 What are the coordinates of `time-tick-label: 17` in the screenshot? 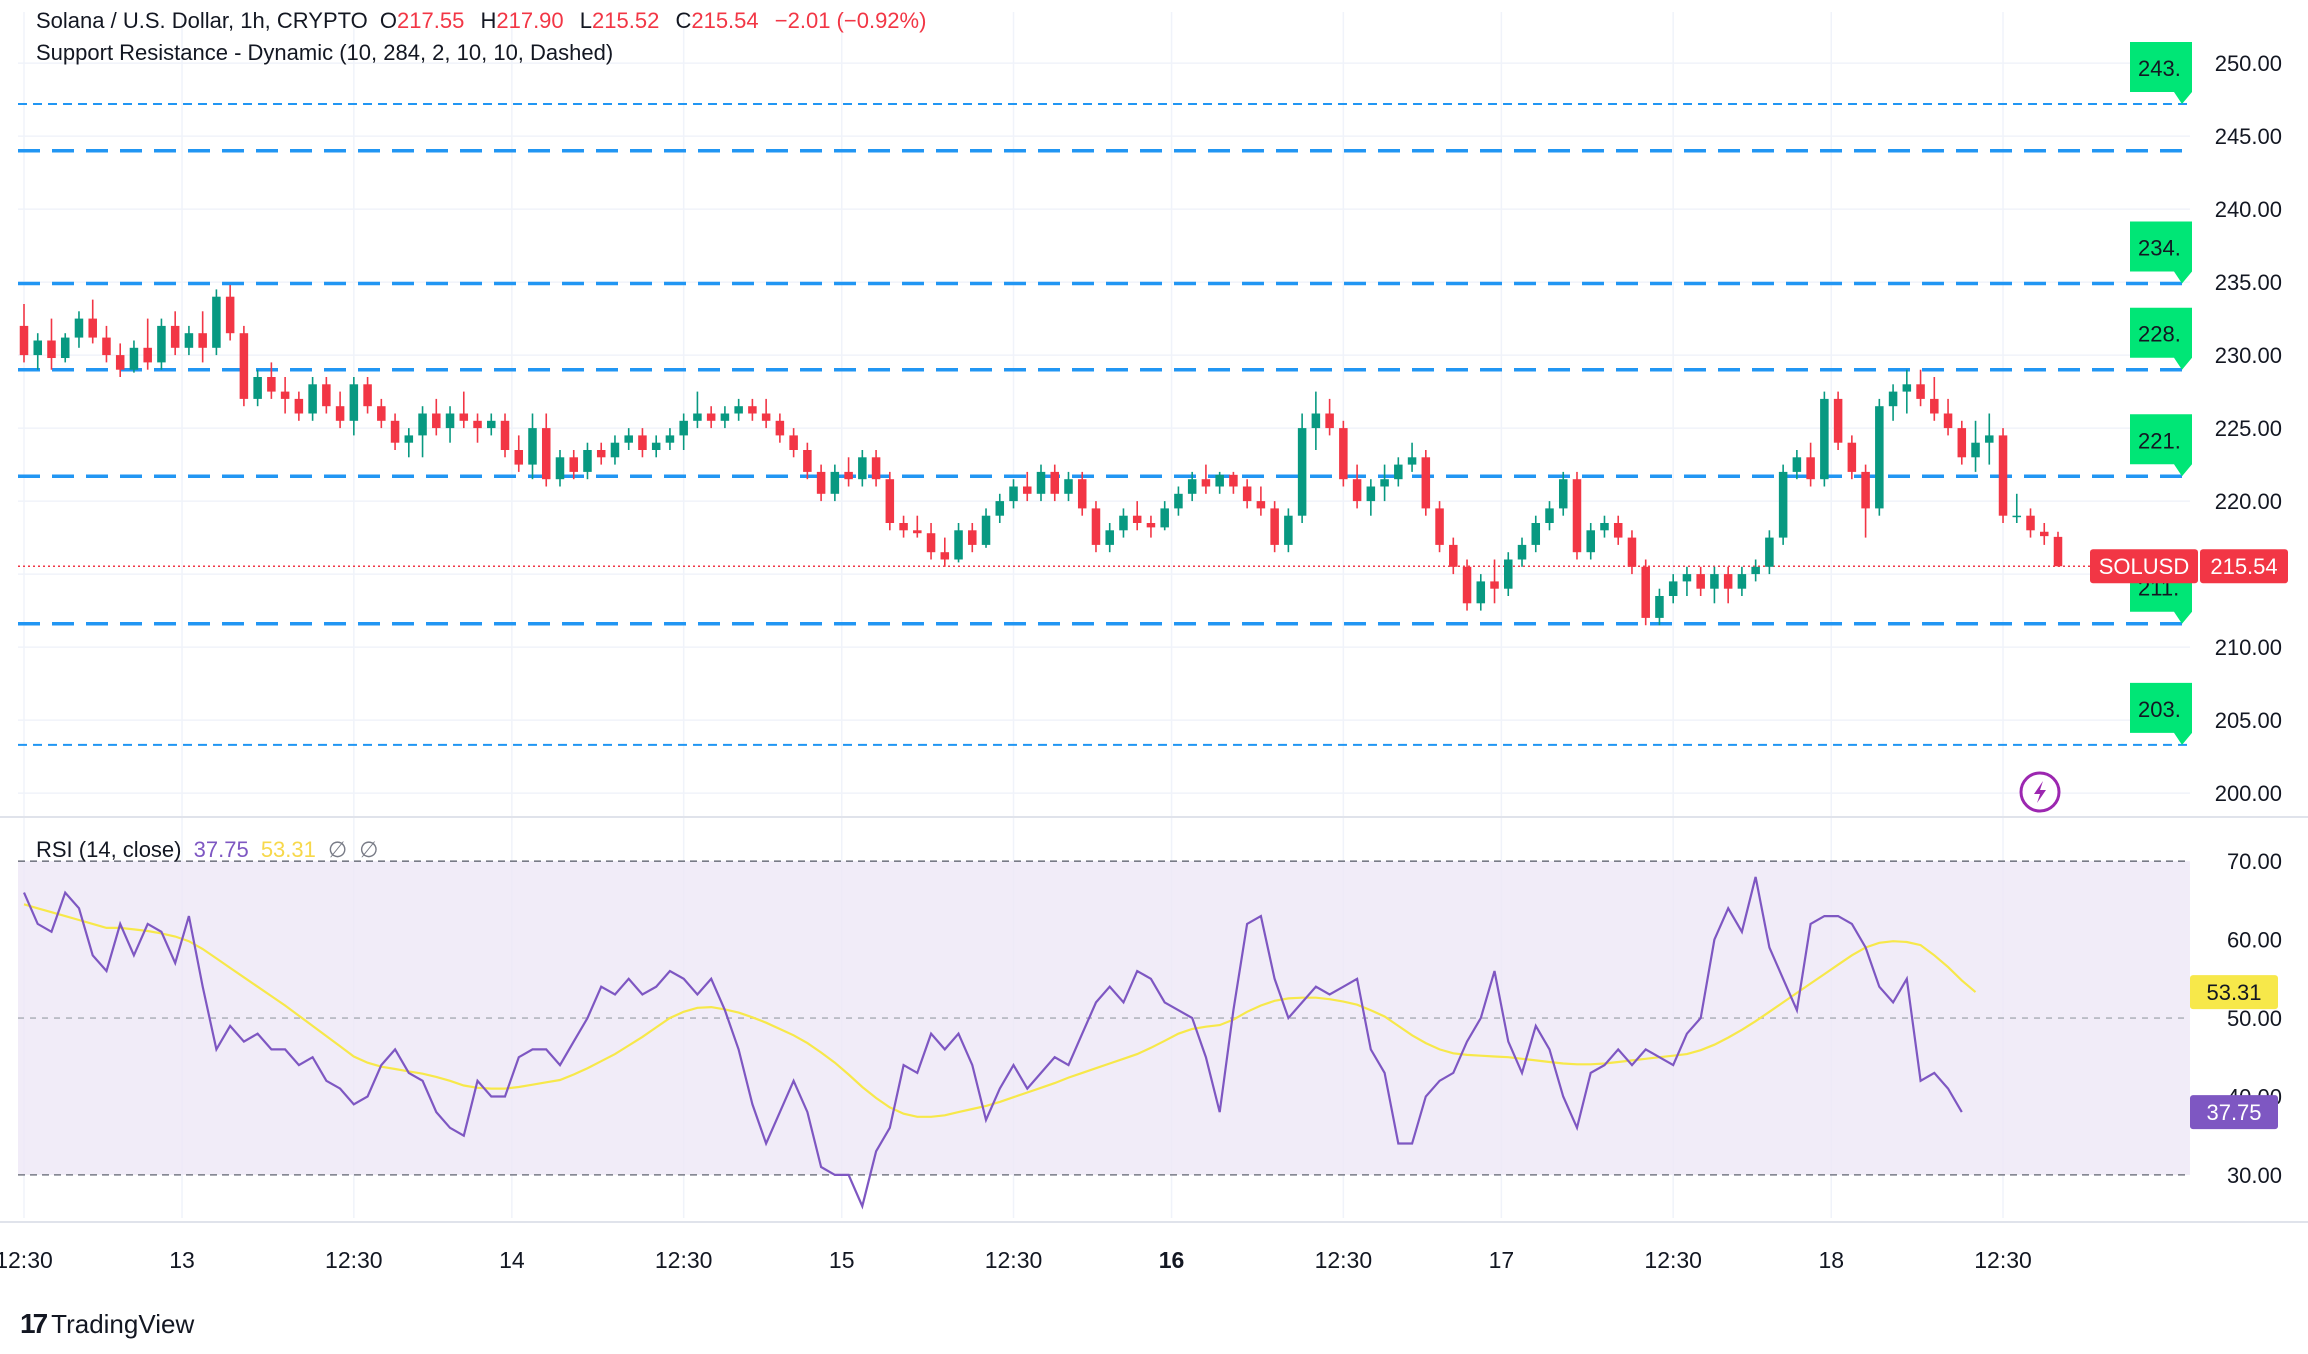 It's located at (1502, 1260).